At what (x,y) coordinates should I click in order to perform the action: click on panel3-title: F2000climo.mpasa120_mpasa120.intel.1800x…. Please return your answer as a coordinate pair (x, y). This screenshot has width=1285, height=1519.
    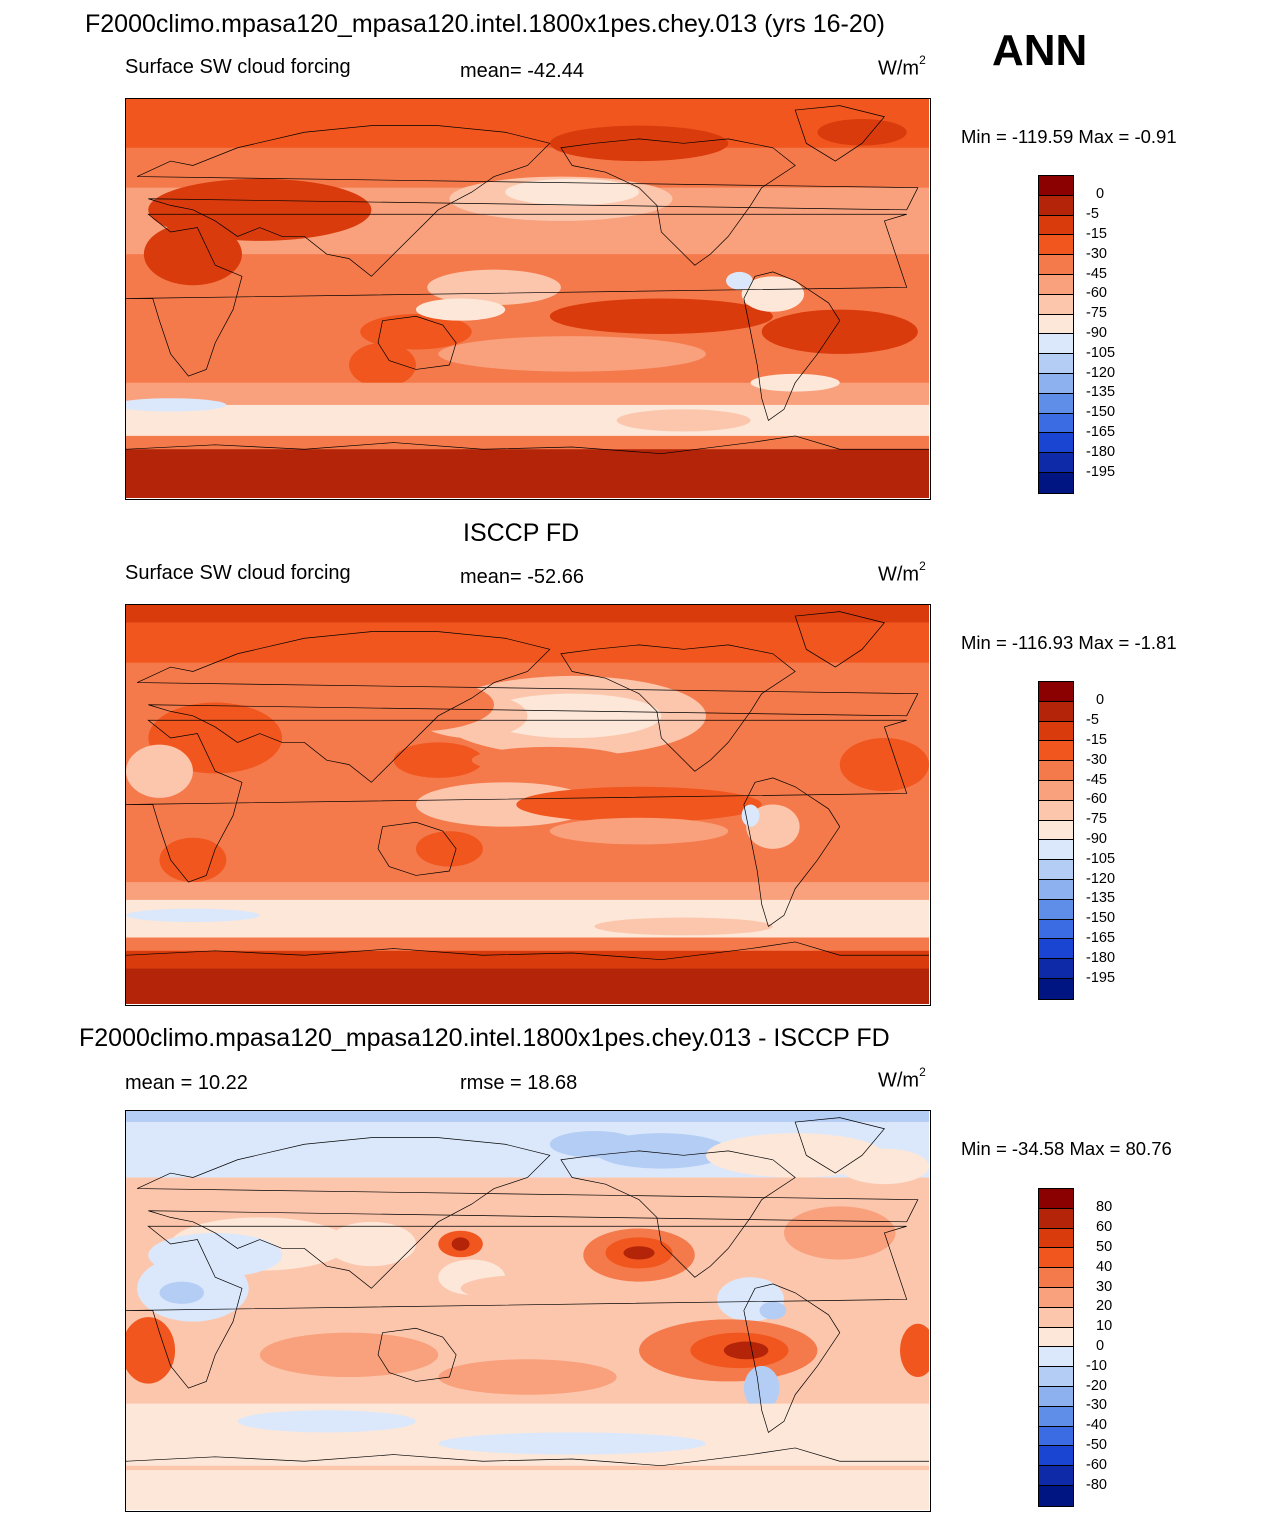
    Looking at the image, I should click on (484, 1038).